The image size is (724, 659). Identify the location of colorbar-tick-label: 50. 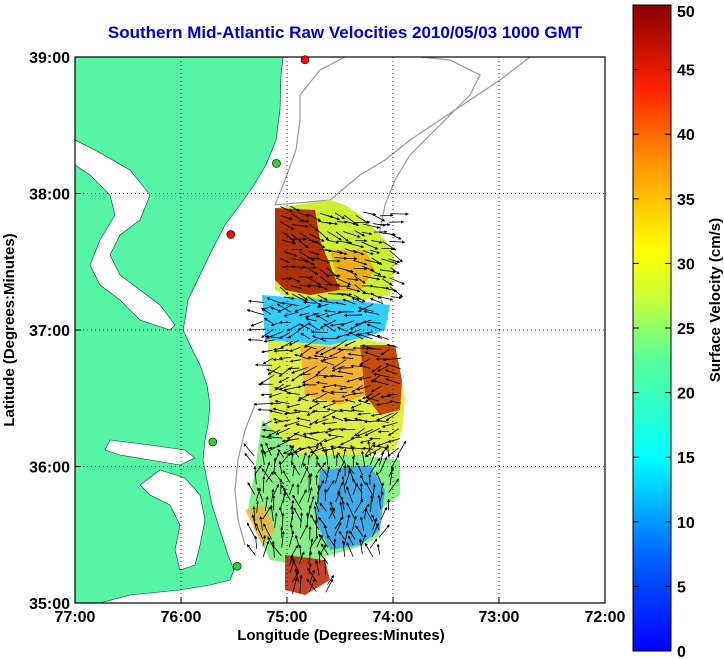
(686, 12).